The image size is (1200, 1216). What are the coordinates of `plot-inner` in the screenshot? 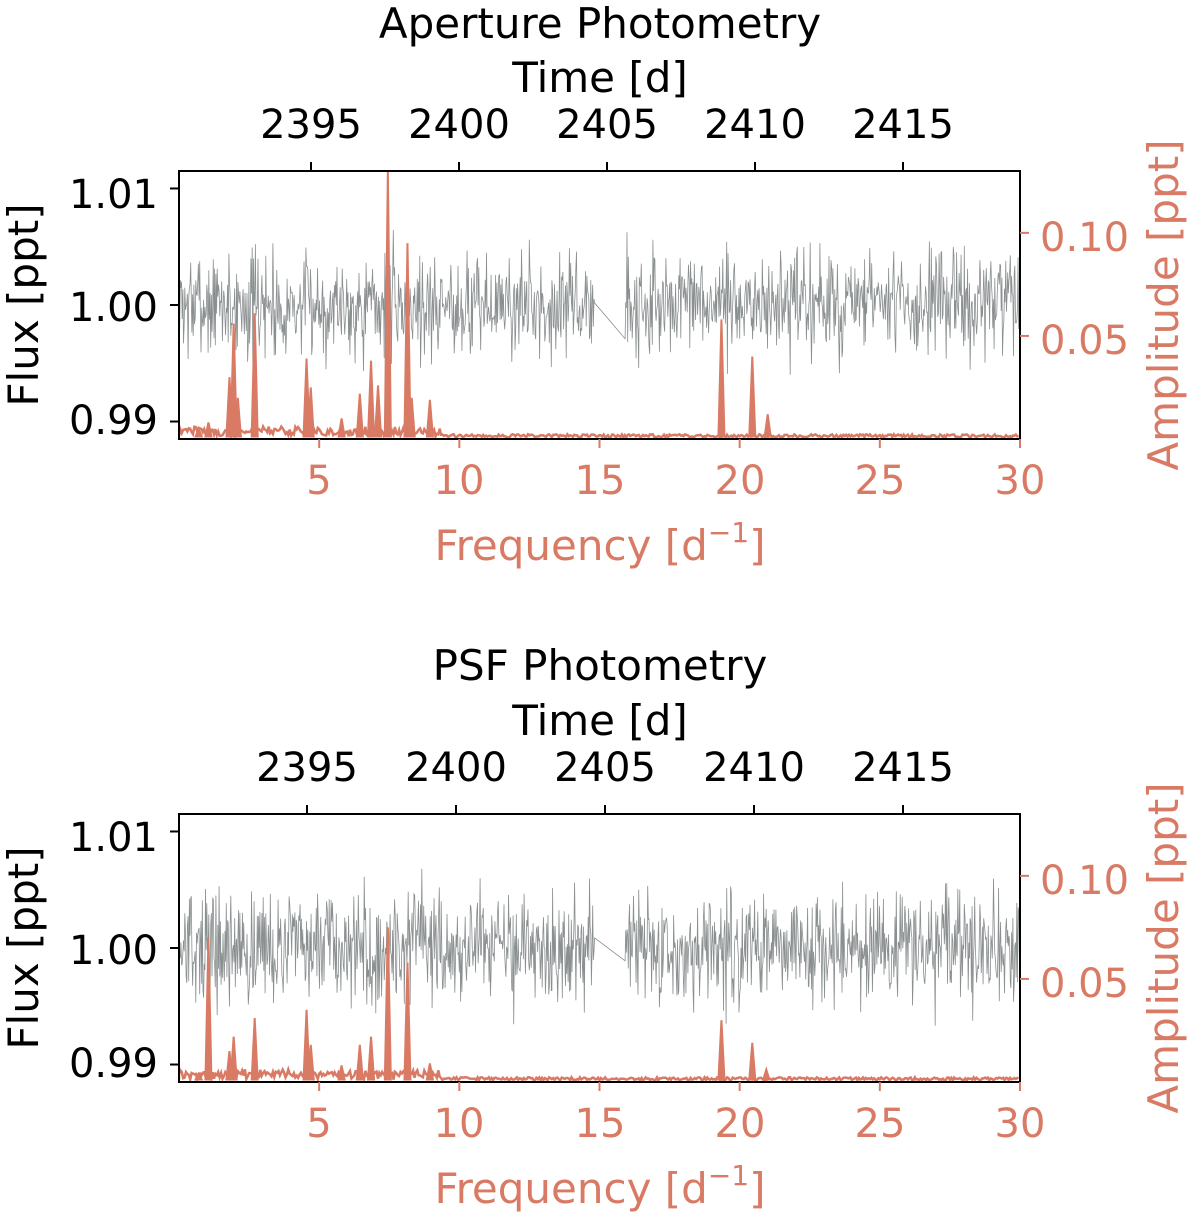 It's located at (599, 975).